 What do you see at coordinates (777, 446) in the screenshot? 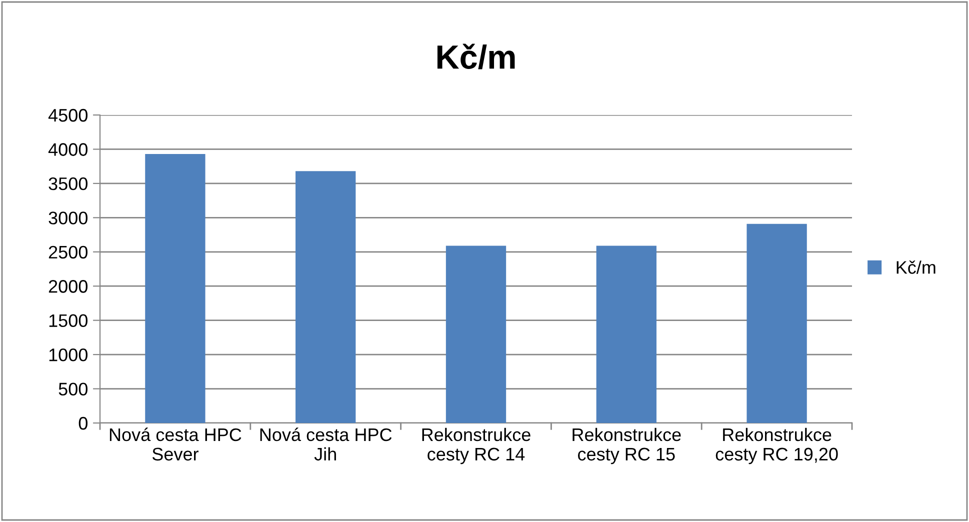
I see `x-tick-label: Rekonstrukce cesty RC 19,20` at bounding box center [777, 446].